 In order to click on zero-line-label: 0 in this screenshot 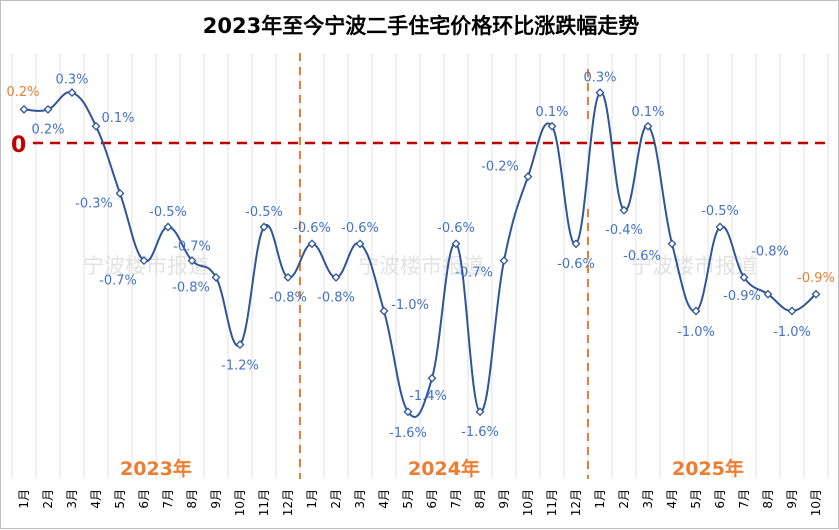, I will do `click(18, 145)`.